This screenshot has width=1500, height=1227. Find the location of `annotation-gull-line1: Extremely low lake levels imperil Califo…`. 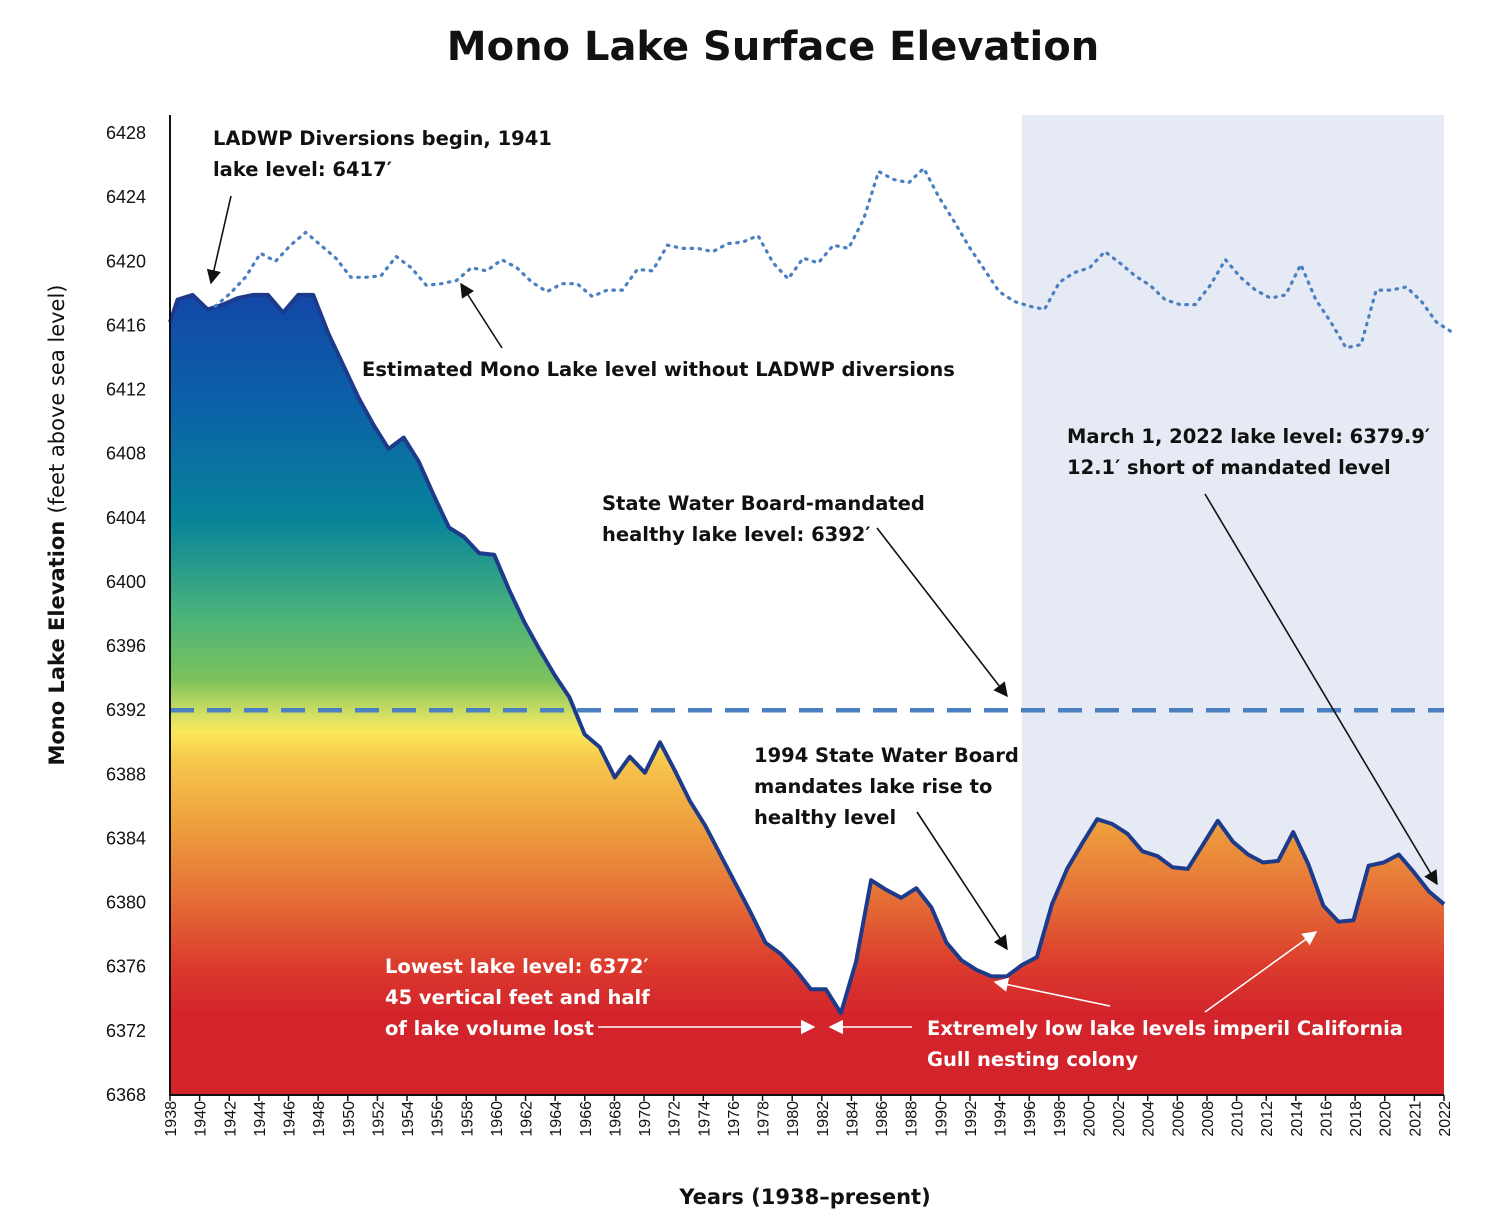

annotation-gull-line1: Extremely low lake levels imperil Califo… is located at coordinates (1165, 1028).